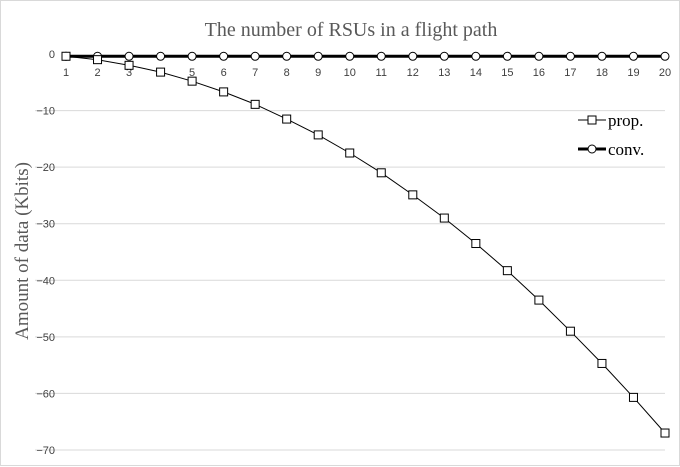  Describe the element at coordinates (367, 73) in the screenshot. I see `x-tick-labels: 1234567891011121314151617181920` at that location.